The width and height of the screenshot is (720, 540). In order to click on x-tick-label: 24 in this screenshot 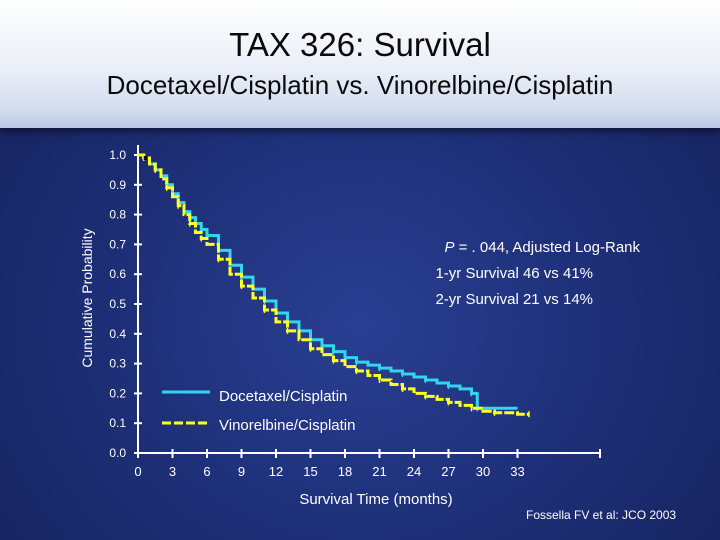, I will do `click(414, 471)`.